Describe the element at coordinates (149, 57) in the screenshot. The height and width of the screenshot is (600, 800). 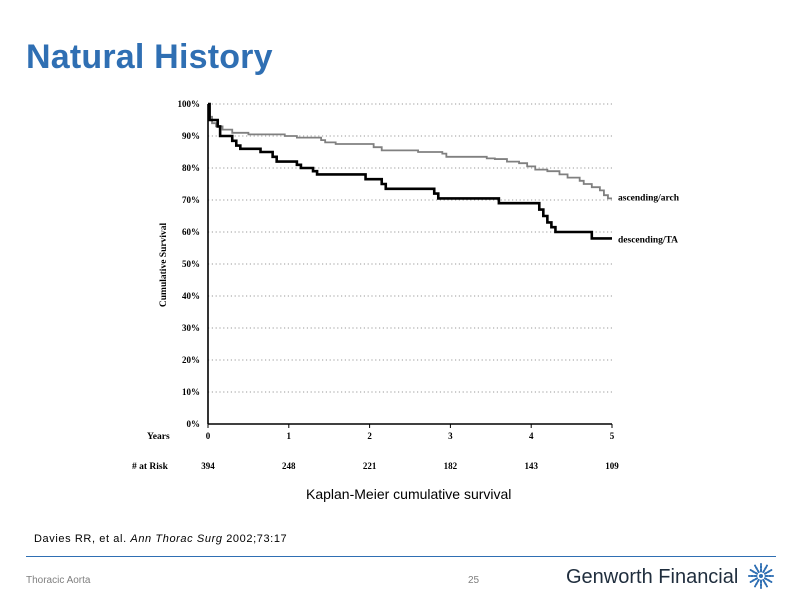
I see `slide-title: Natural History` at that location.